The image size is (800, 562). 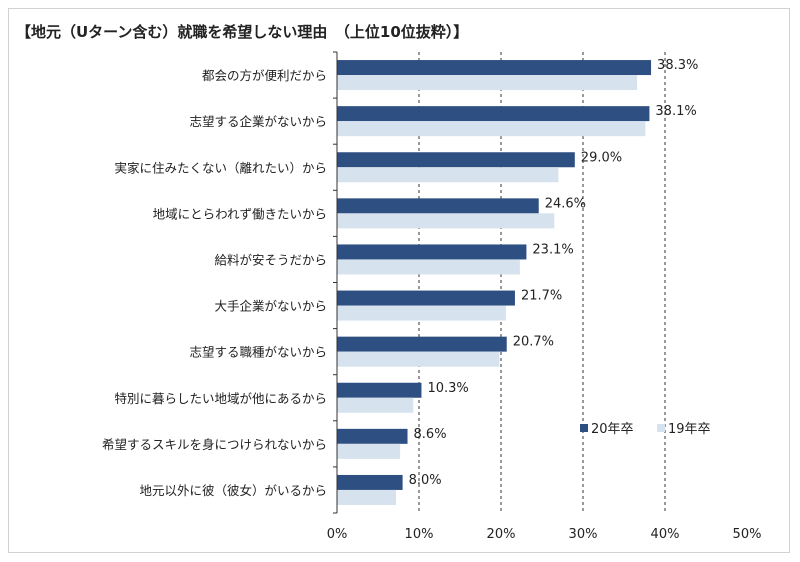 What do you see at coordinates (612, 429) in the screenshot?
I see `legend-label-20: 20年卒` at bounding box center [612, 429].